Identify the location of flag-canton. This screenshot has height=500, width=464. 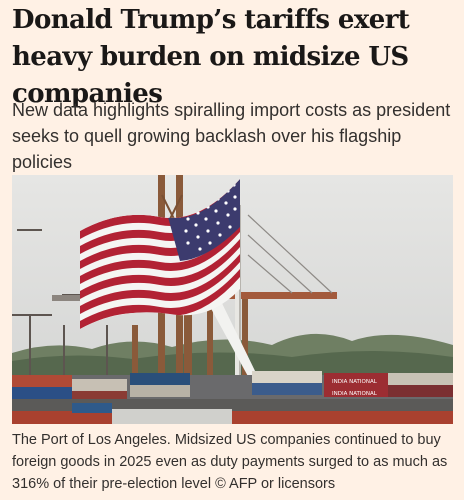
(204, 220).